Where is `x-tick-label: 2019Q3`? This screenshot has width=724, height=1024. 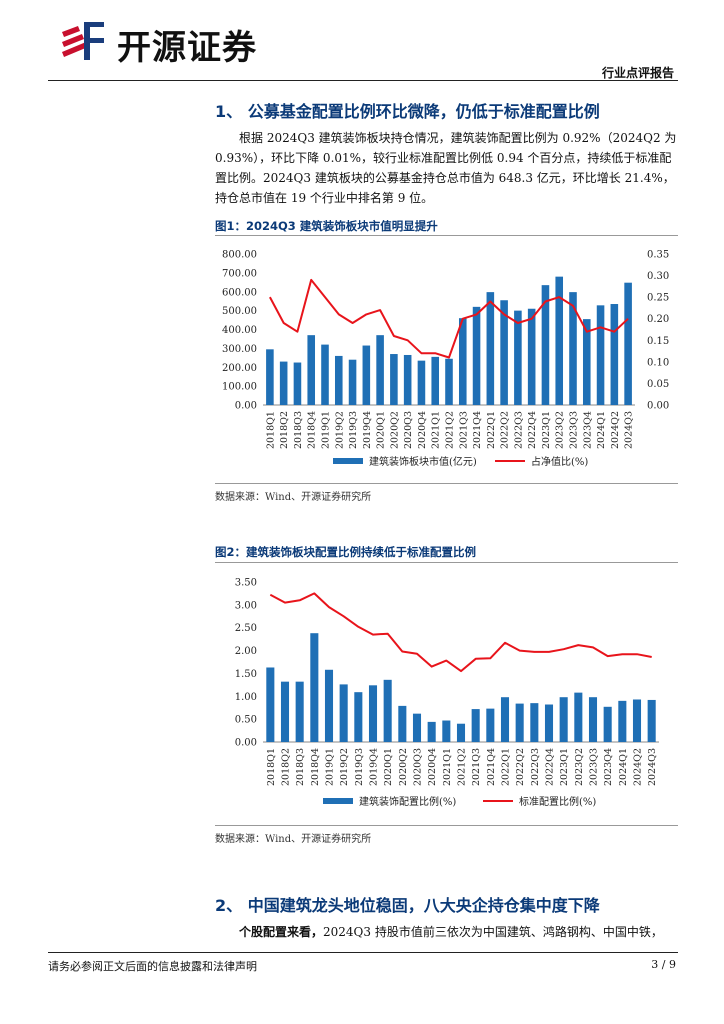 x-tick-label: 2019Q3 is located at coordinates (359, 767).